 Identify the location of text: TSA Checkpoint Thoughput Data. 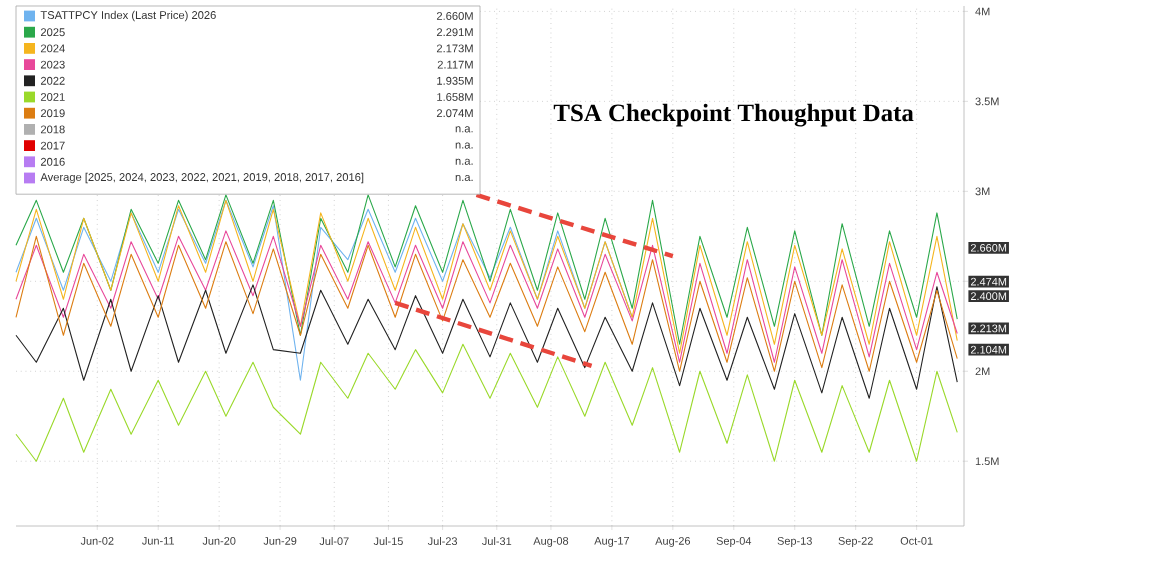
(733, 115).